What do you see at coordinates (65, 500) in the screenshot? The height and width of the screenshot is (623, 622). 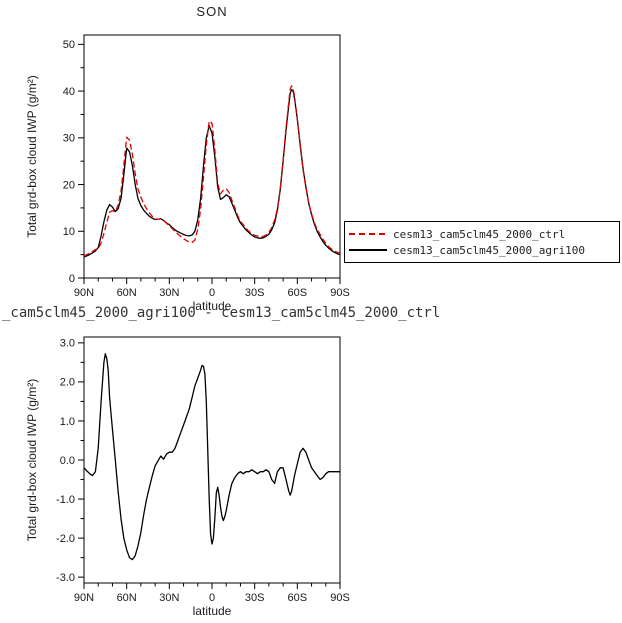 I see `svg-text: -1.0` at bounding box center [65, 500].